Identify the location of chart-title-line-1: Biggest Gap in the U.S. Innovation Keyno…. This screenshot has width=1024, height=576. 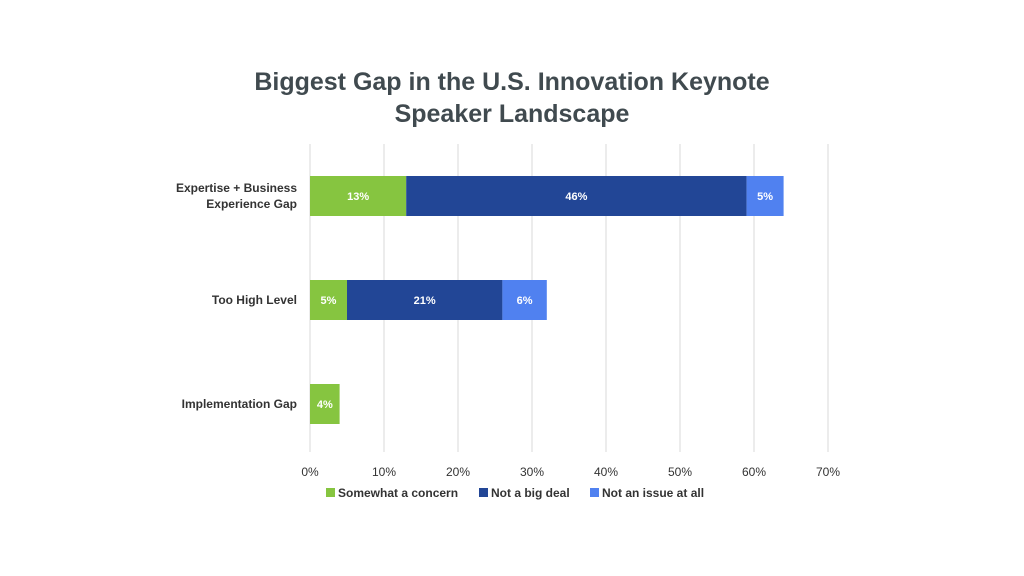
(512, 82).